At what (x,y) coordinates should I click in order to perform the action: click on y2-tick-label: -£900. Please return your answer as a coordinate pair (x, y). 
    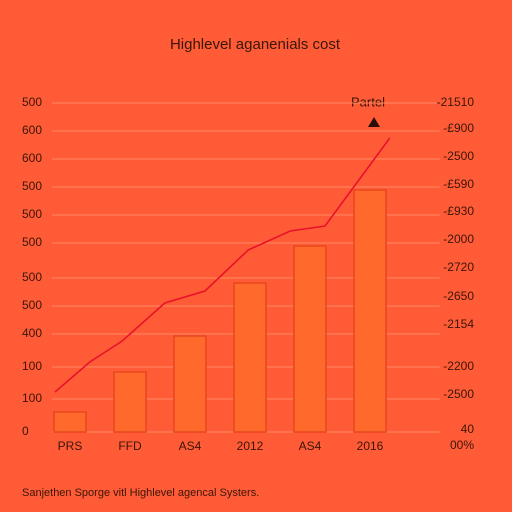
    Looking at the image, I should click on (458, 128).